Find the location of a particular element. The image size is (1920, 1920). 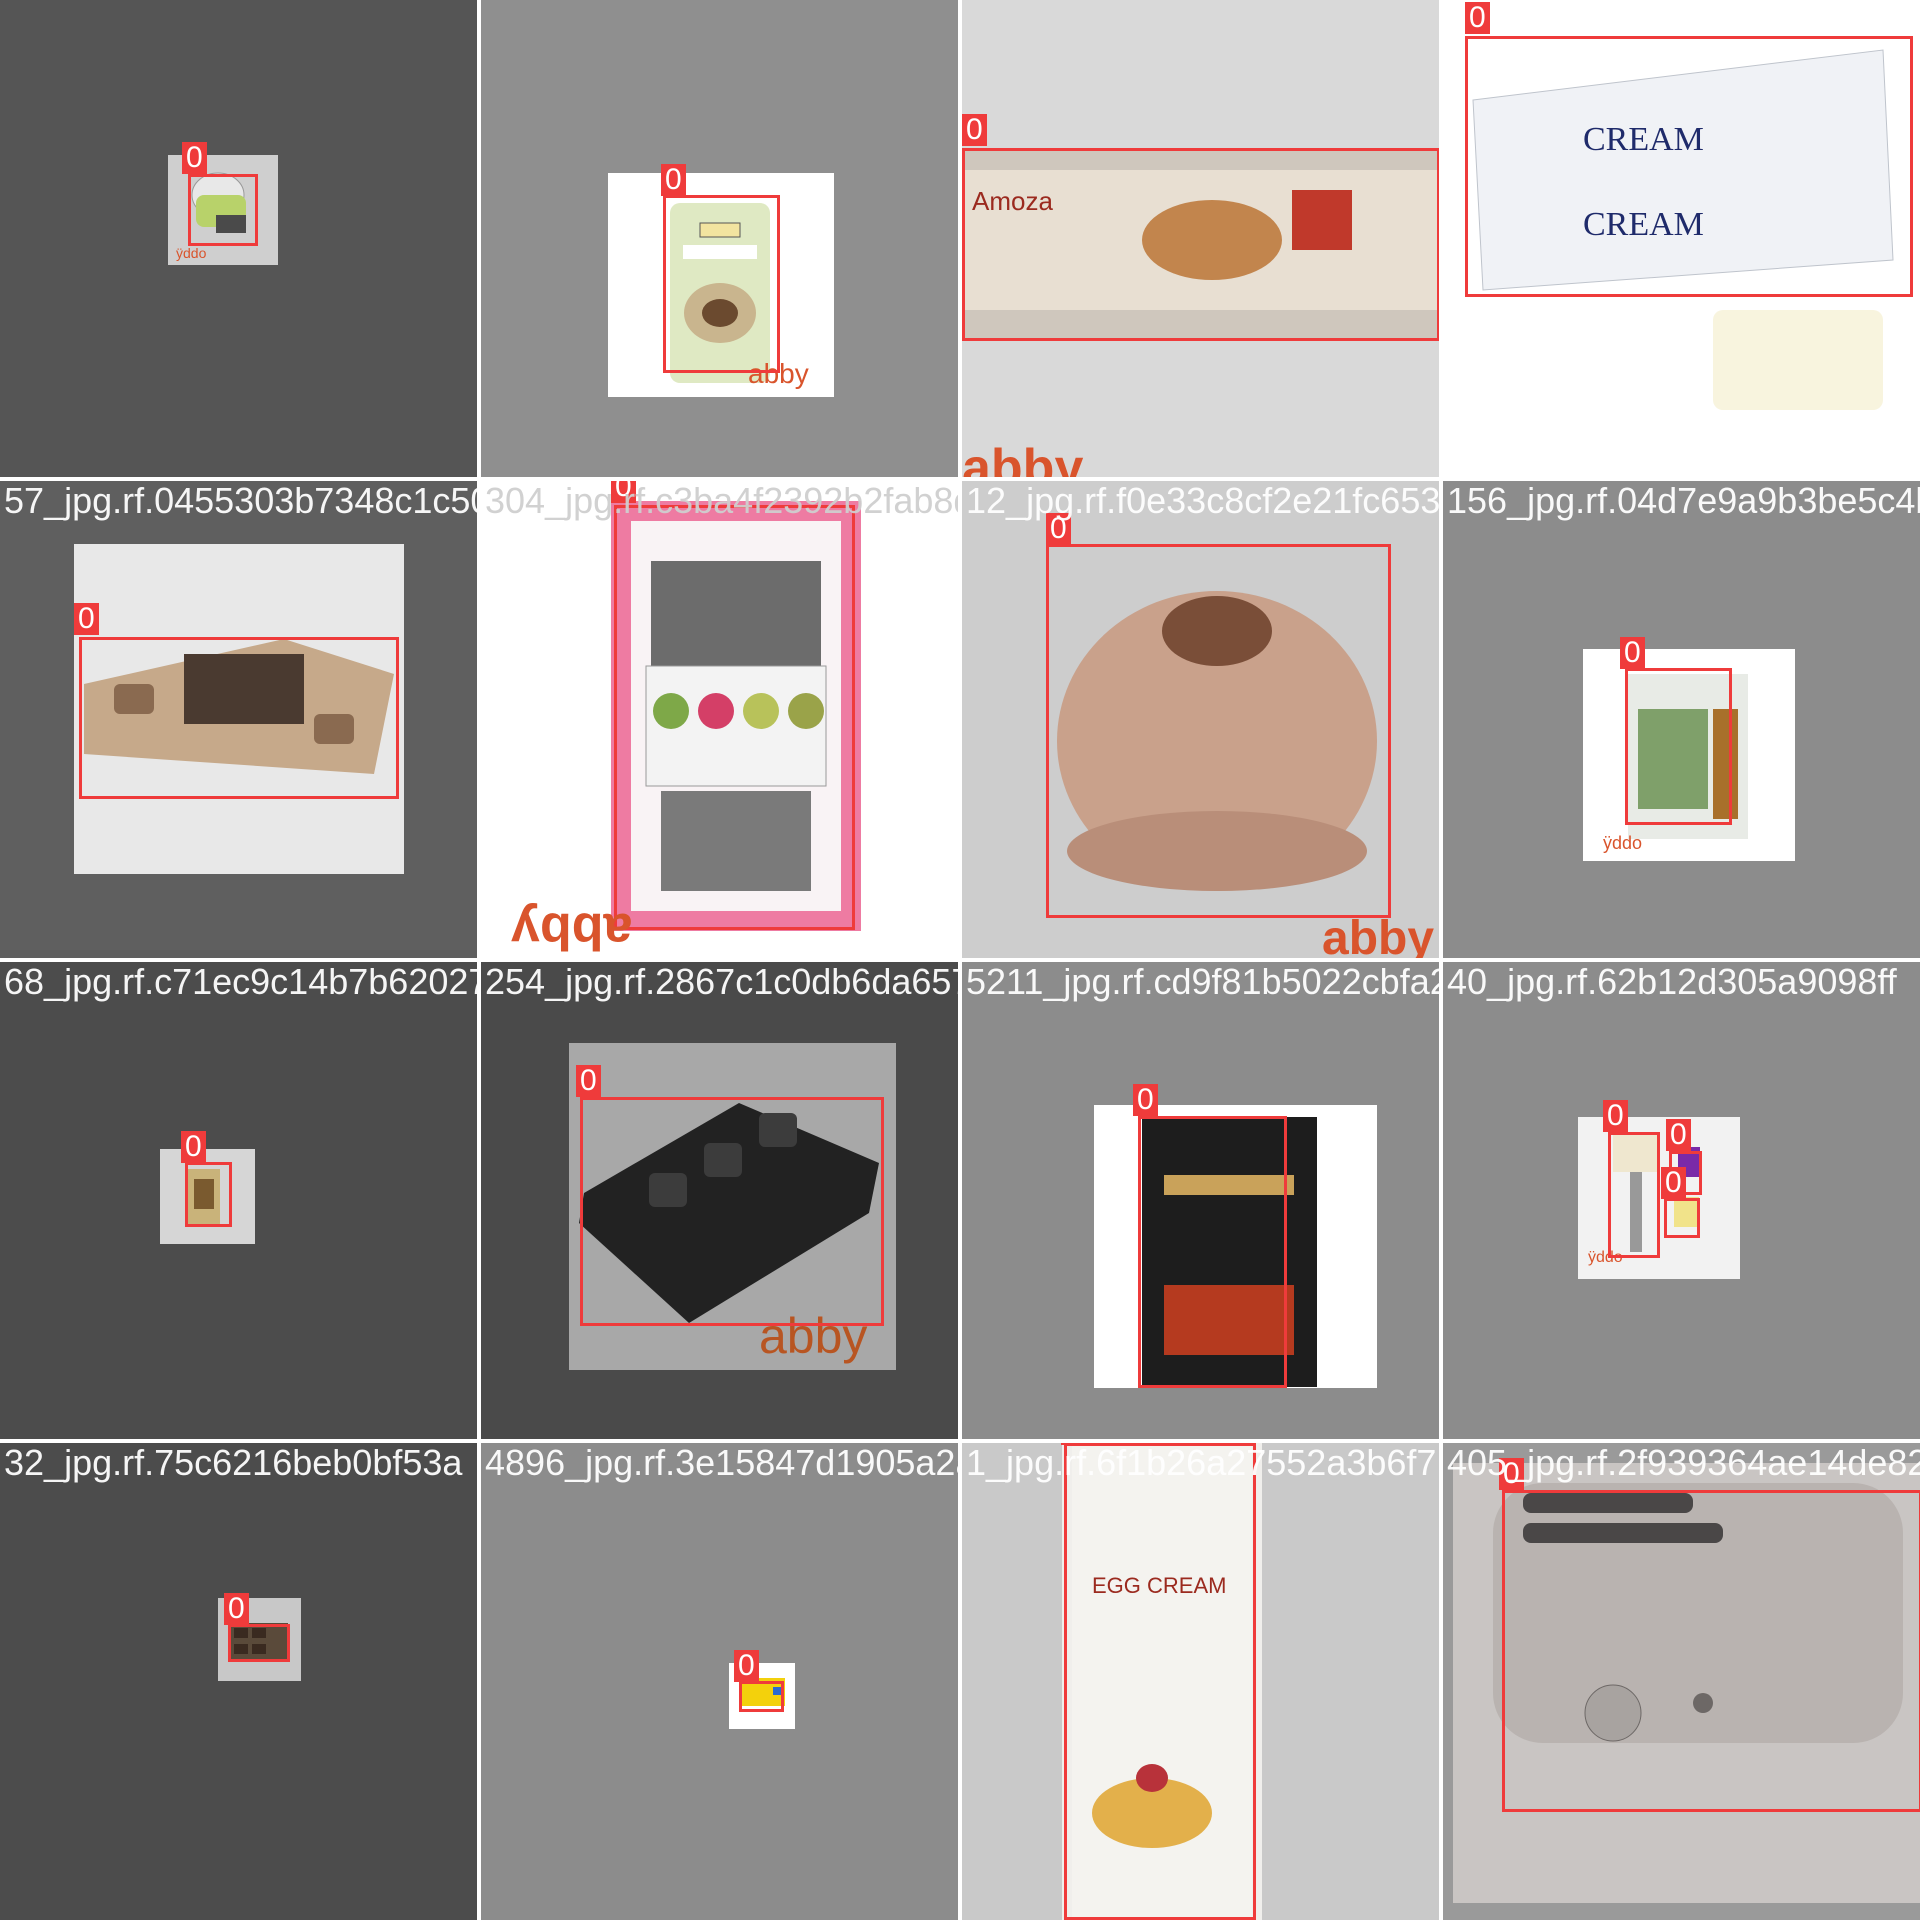

product-image: Amoza is located at coordinates (1200, 245).